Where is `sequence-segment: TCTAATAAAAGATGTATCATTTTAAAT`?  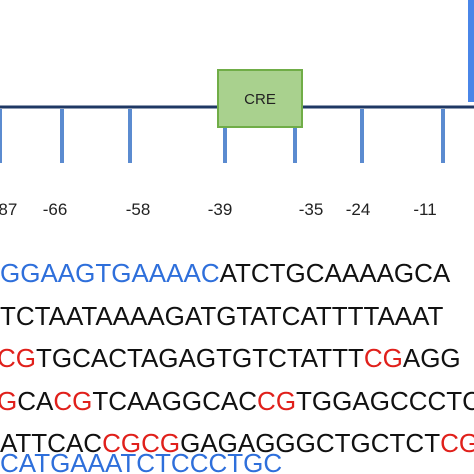 sequence-segment: TCTAATAAAAGATGTATCATTTTAAAT is located at coordinates (222, 316).